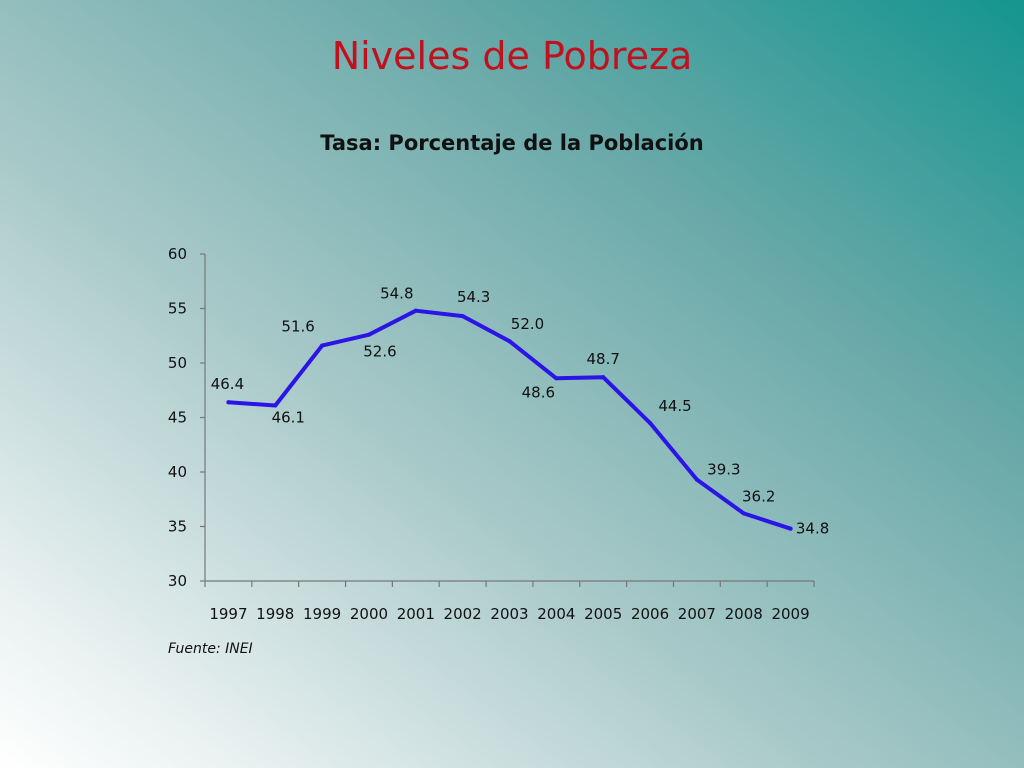 This screenshot has height=768, width=1024. I want to click on x-tick-label: 2002, so click(463, 614).